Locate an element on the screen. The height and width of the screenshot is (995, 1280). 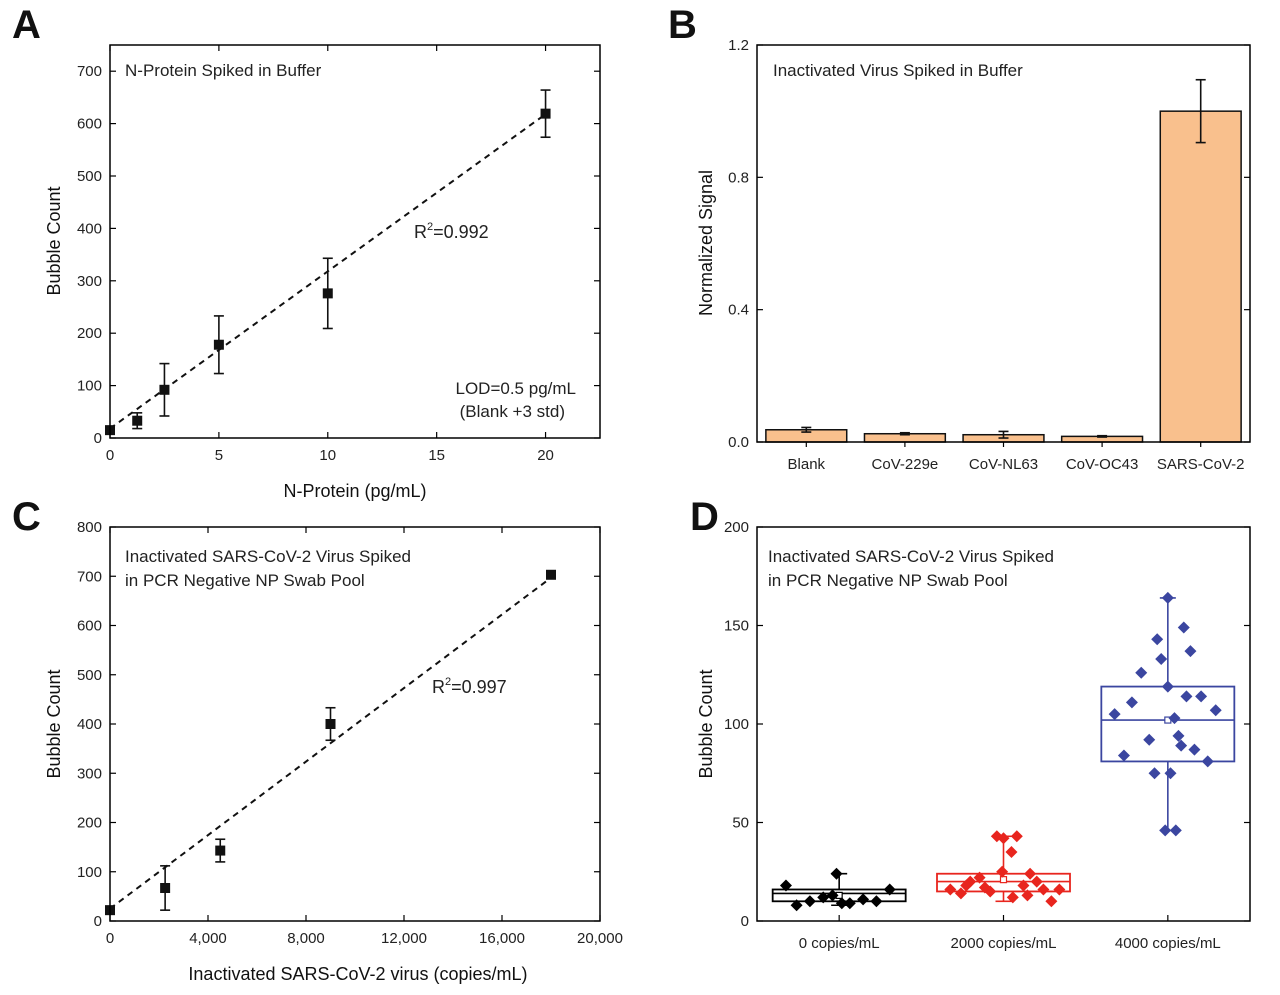
panel-c-y-tick-label: 500 is located at coordinates (89, 675).